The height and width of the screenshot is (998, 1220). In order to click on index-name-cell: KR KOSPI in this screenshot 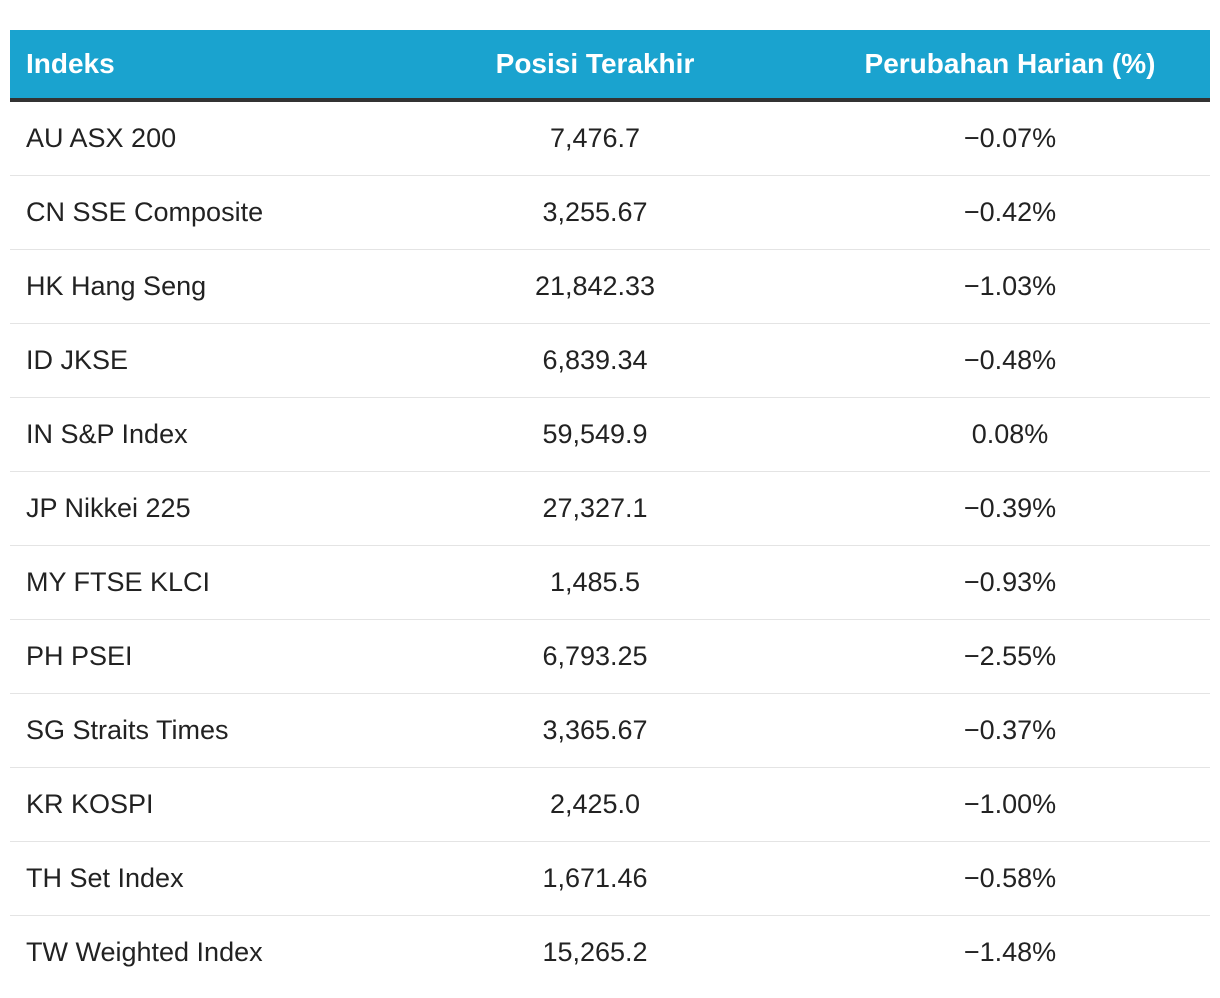, I will do `click(90, 804)`.